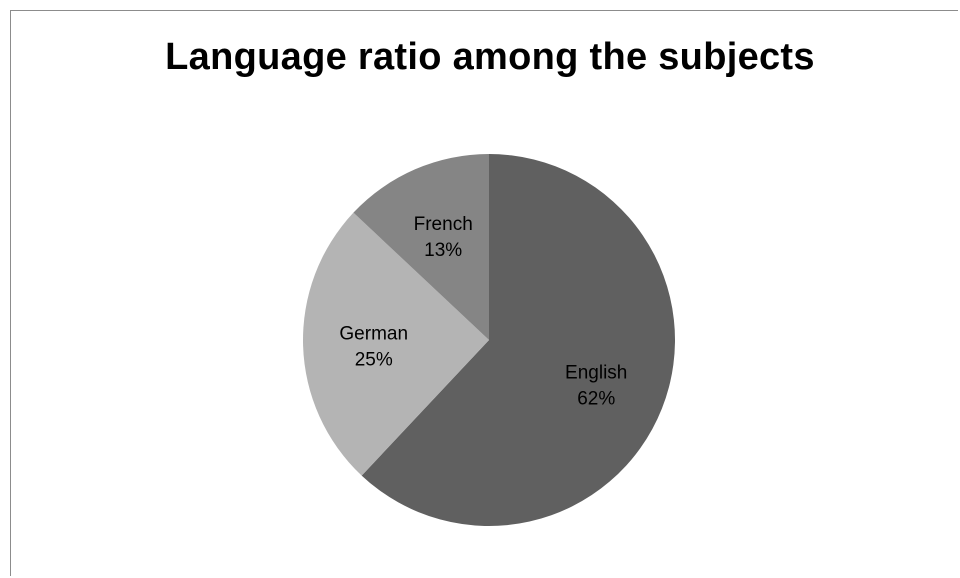 This screenshot has height=578, width=960. I want to click on slice-label-english: English, so click(596, 372).